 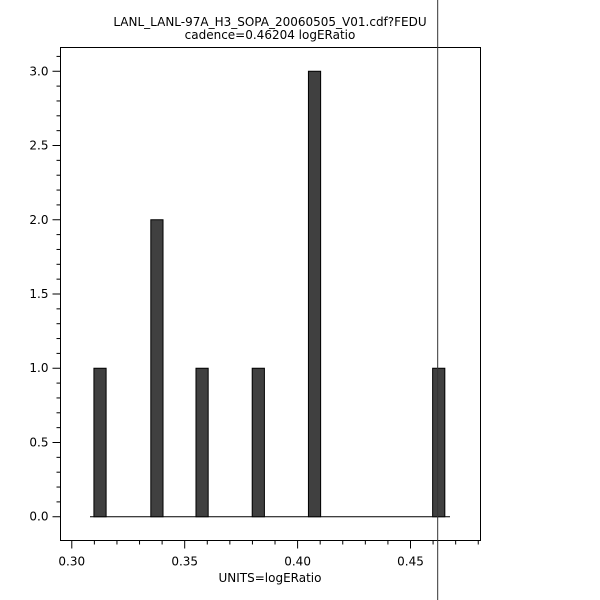 What do you see at coordinates (297, 562) in the screenshot?
I see `x-tick-label: 0.40` at bounding box center [297, 562].